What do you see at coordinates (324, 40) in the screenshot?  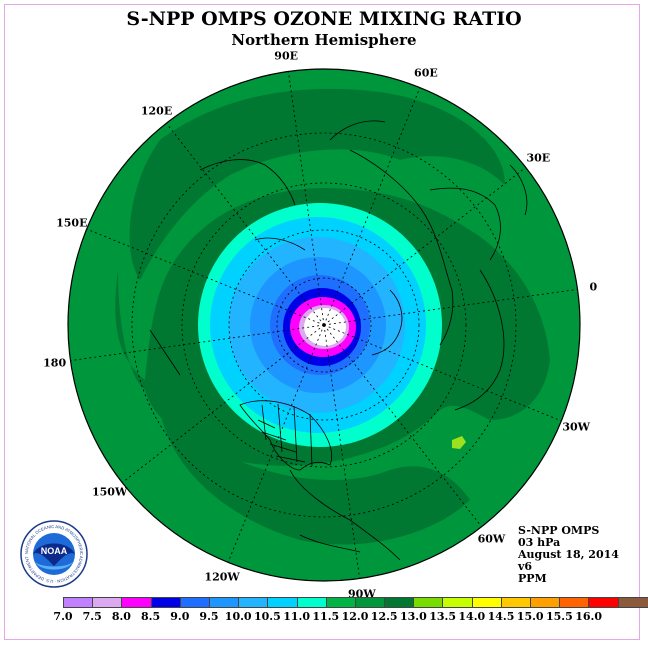 I see `map-subtitle: Northern Hemisphere` at bounding box center [324, 40].